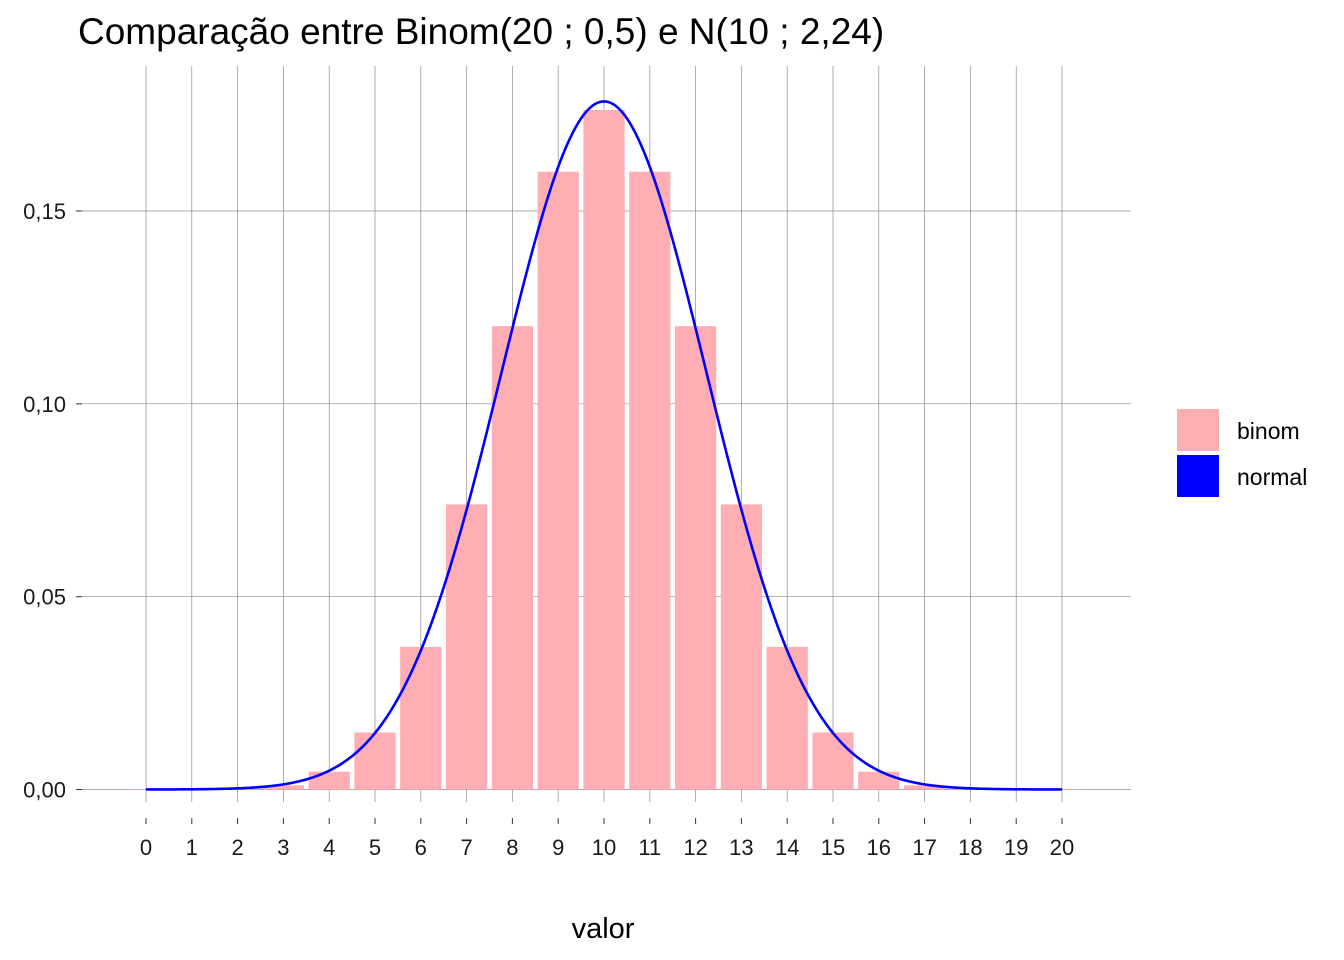 Image resolution: width=1344 pixels, height=960 pixels. Describe the element at coordinates (44, 211) in the screenshot. I see `y-tick-label-3: 0,15` at that location.